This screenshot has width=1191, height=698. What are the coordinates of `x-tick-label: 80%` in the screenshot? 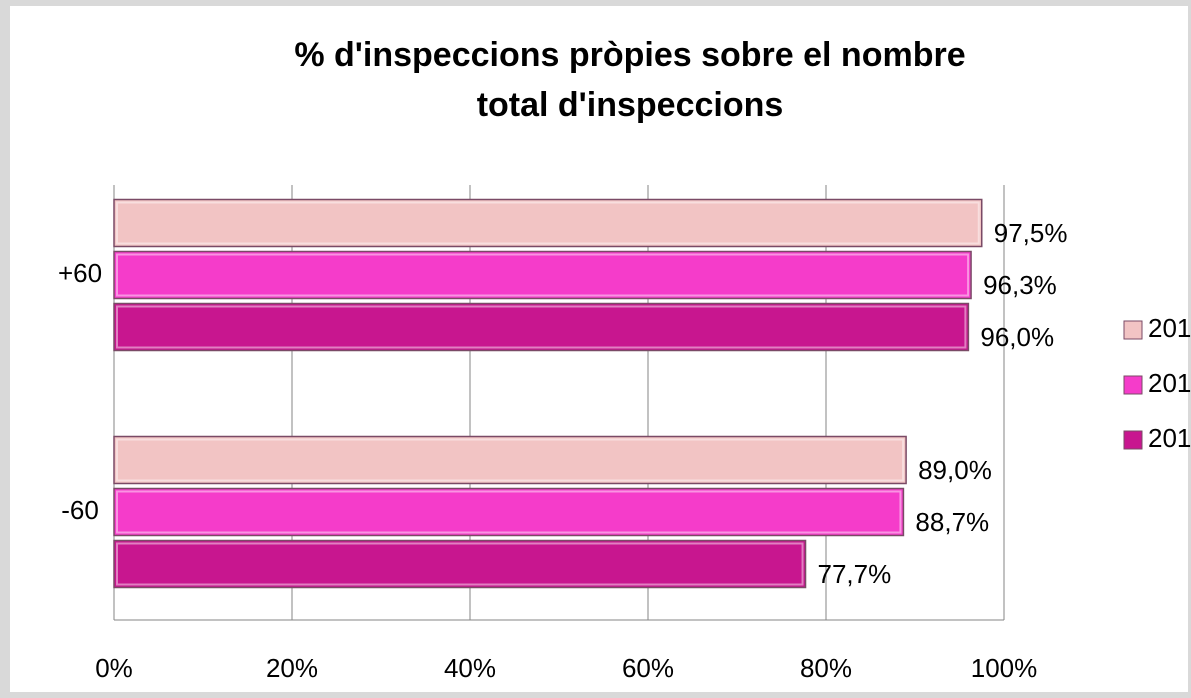 It's located at (826, 668).